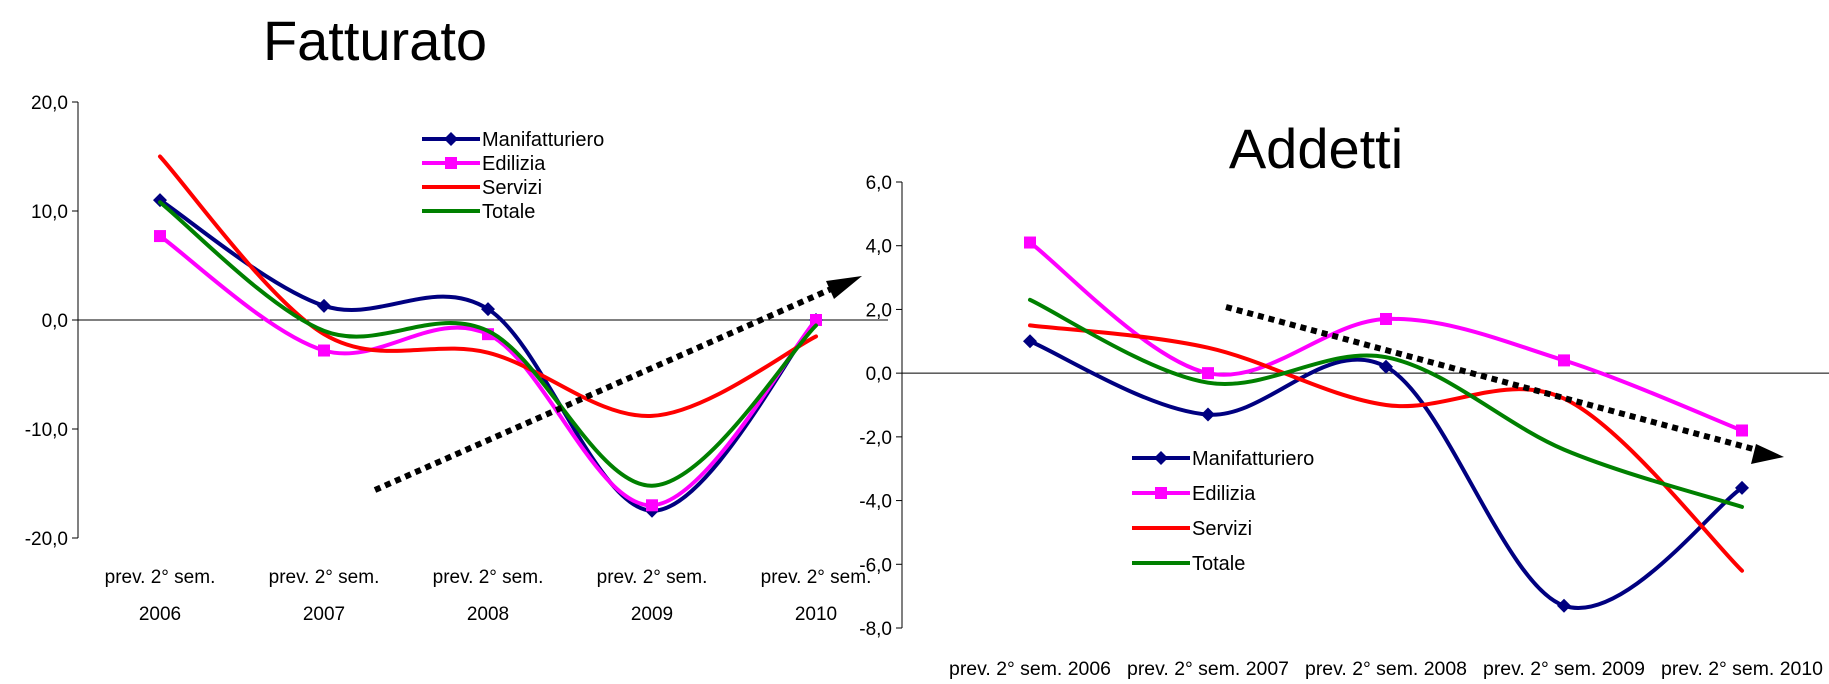 The width and height of the screenshot is (1829, 684). Describe the element at coordinates (512, 188) in the screenshot. I see `fatturato-legend-label-servizi: Servizi` at that location.